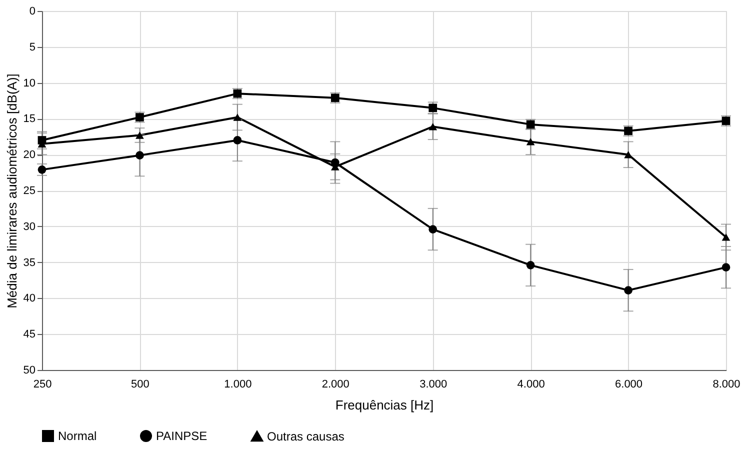  Describe the element at coordinates (32, 12) in the screenshot. I see `y-tick-label: 0` at that location.